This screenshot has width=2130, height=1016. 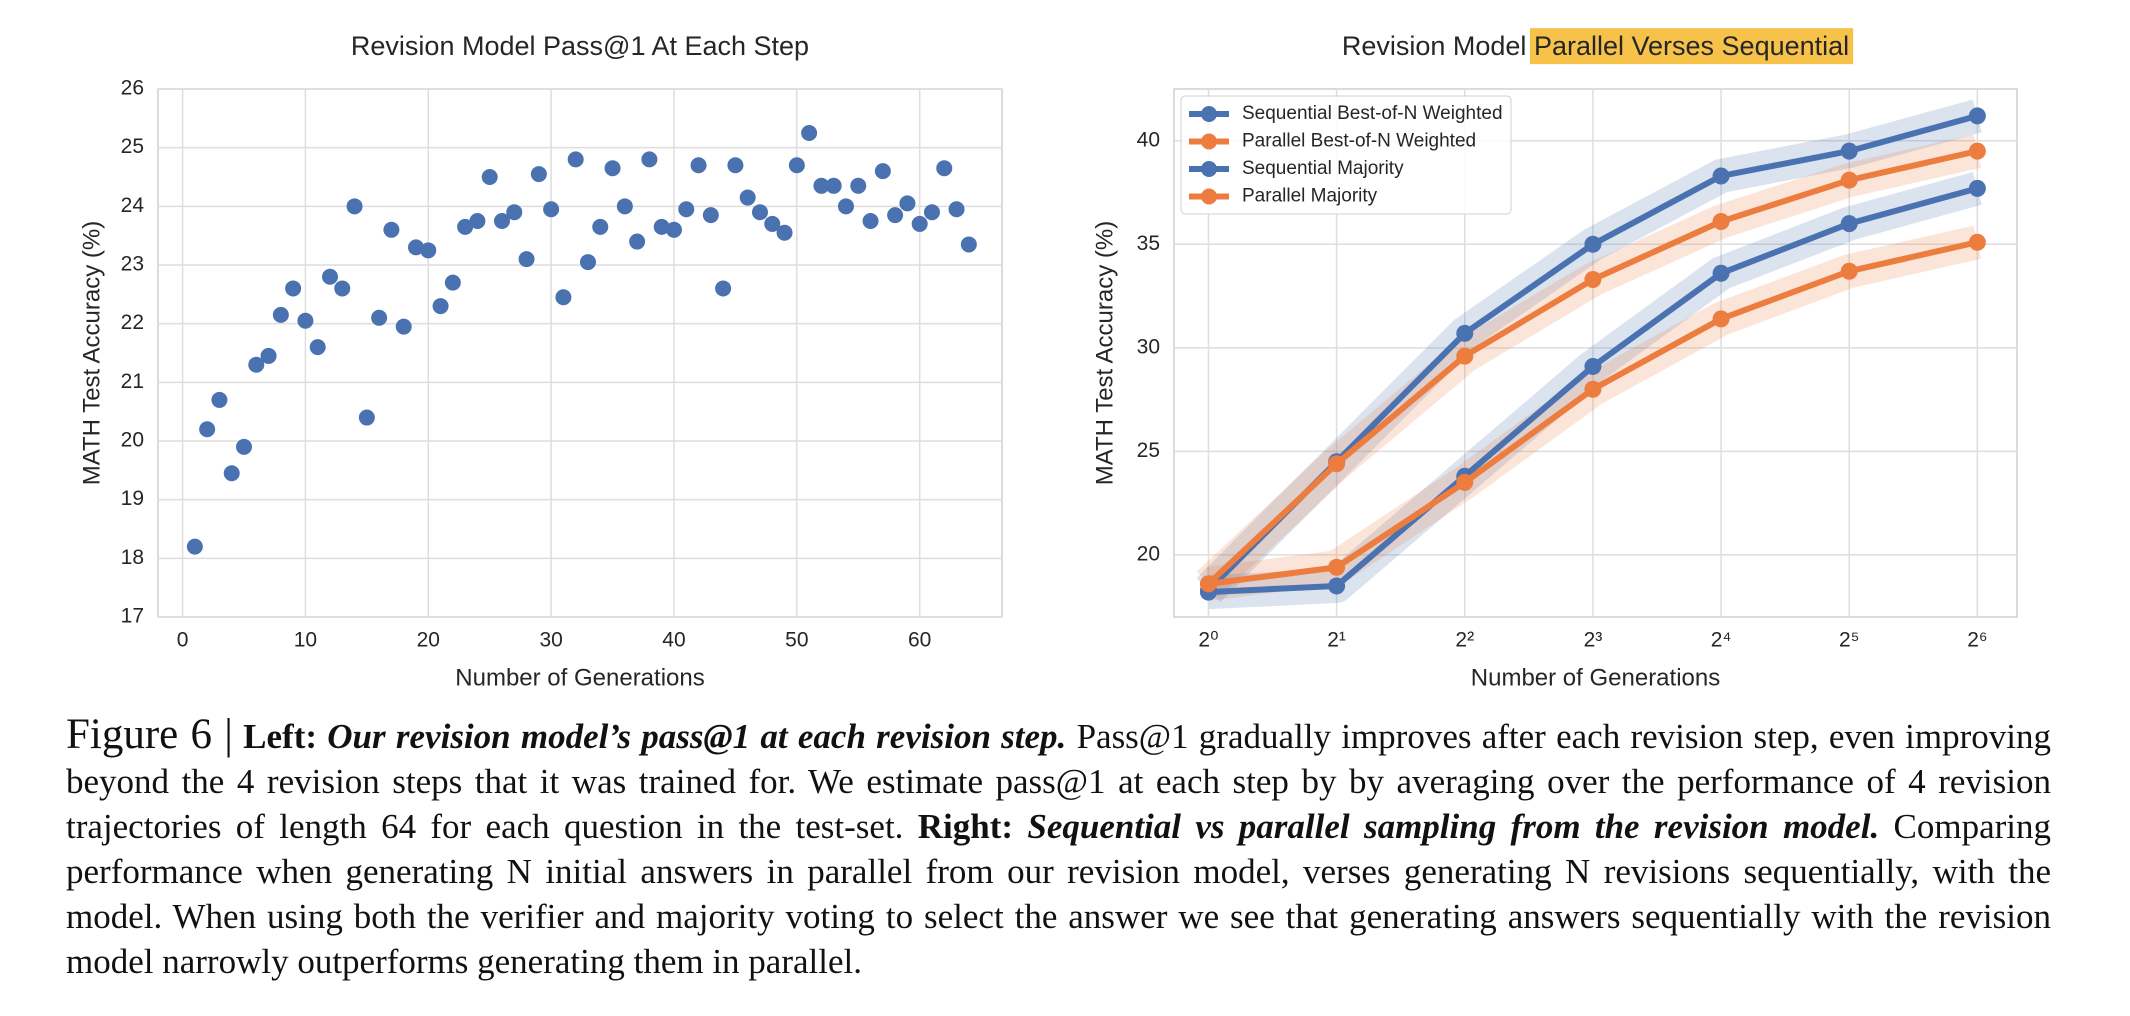 I want to click on y-tick-label: 35, so click(x=1148, y=243).